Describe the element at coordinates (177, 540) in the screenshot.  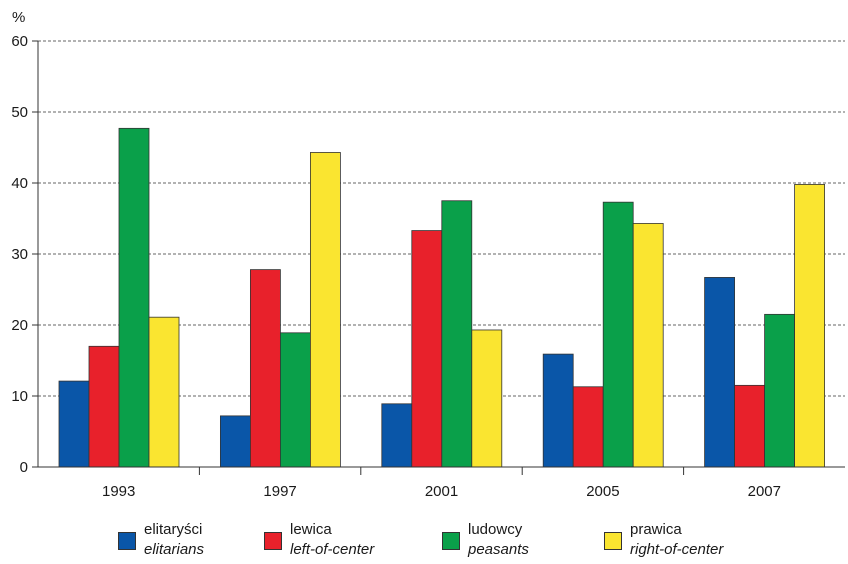
I see `legend-item-elitarians: elitaryści elitarians` at that location.